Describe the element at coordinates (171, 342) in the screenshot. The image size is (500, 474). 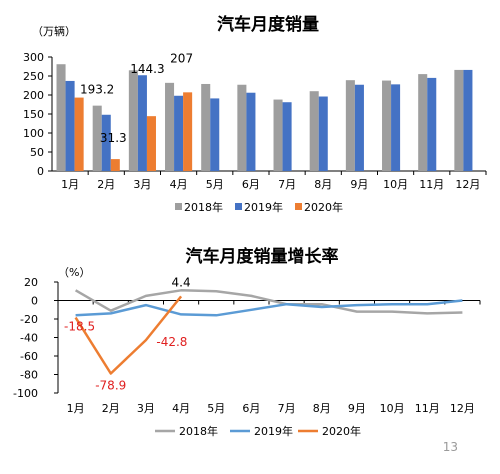
I see `data-label: -42.8` at that location.